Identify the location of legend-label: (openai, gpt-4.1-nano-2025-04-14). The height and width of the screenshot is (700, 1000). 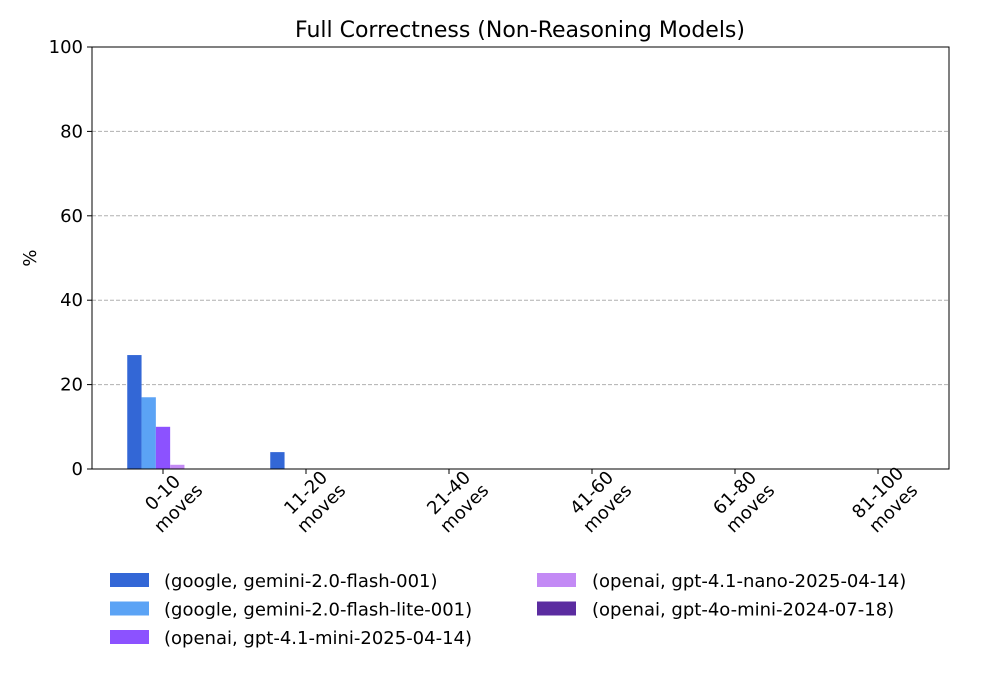
(749, 581).